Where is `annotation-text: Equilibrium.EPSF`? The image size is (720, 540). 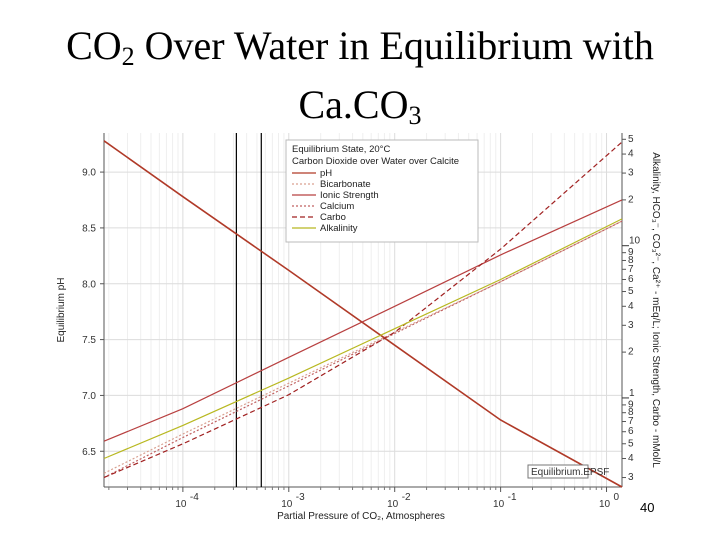 annotation-text: Equilibrium.EPSF is located at coordinates (570, 472).